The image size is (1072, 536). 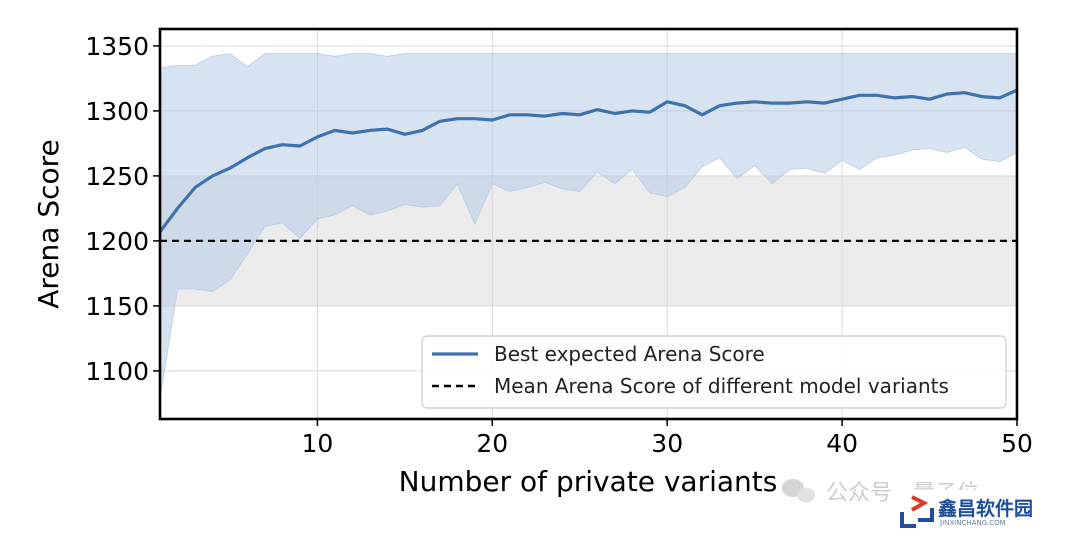 What do you see at coordinates (629, 354) in the screenshot?
I see `legend-label-best: Best expected Arena Score` at bounding box center [629, 354].